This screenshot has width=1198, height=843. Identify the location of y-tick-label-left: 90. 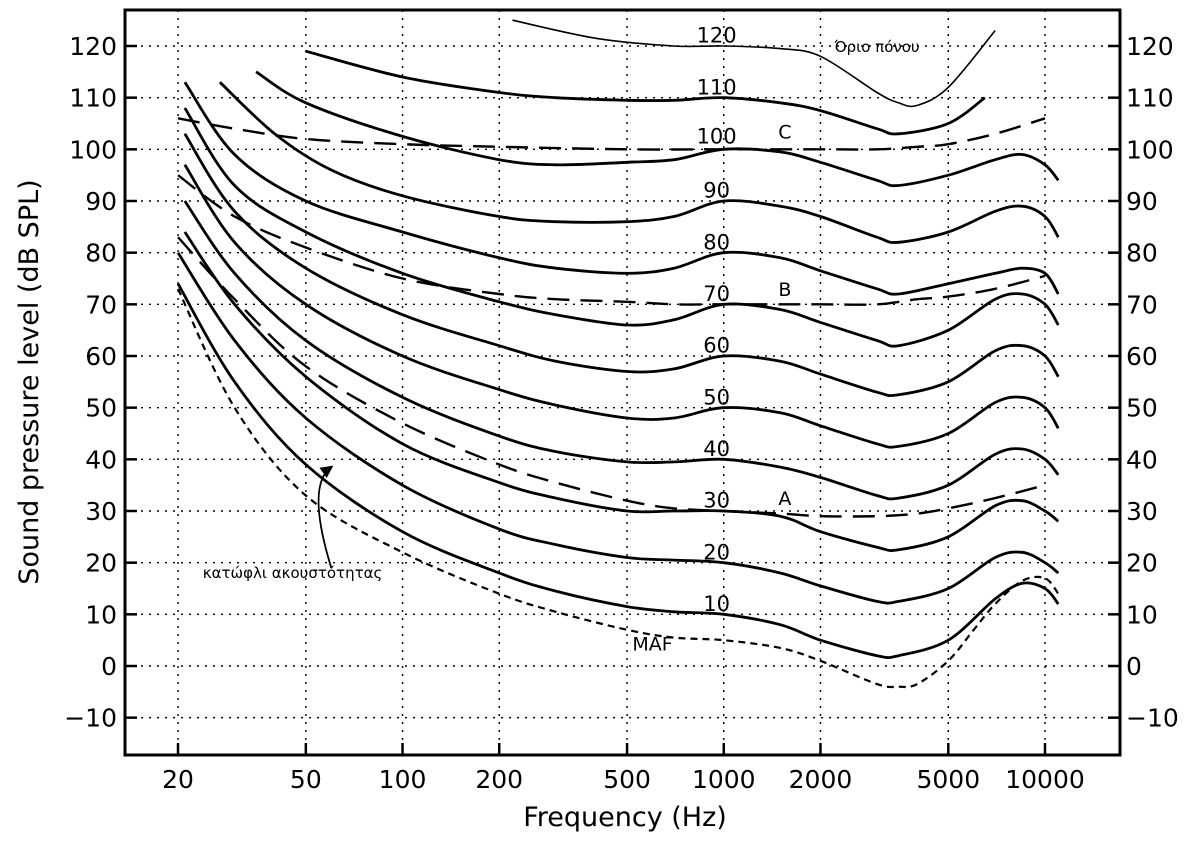
(101, 201).